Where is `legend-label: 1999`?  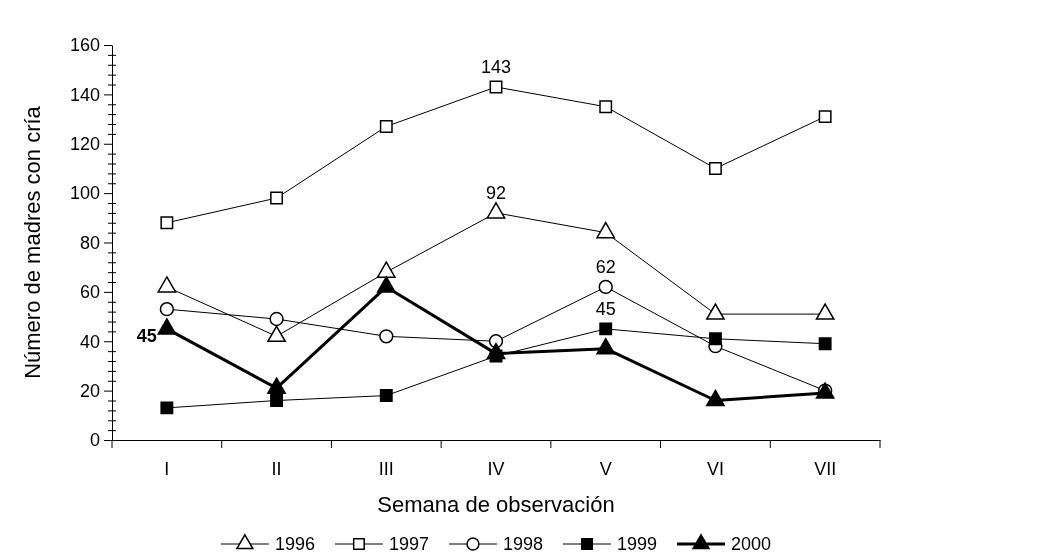 legend-label: 1999 is located at coordinates (637, 544).